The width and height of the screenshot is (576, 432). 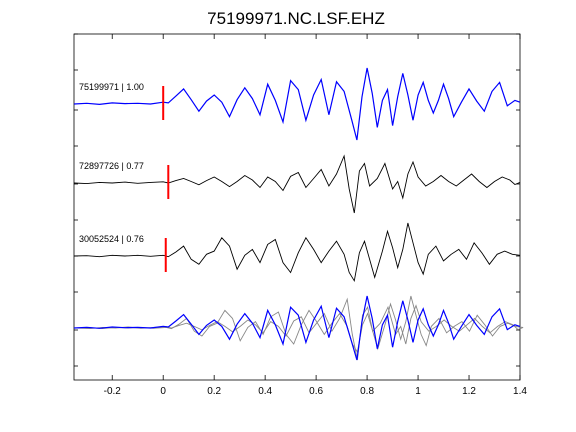 What do you see at coordinates (520, 391) in the screenshot?
I see `x-tick-label: 1.4` at bounding box center [520, 391].